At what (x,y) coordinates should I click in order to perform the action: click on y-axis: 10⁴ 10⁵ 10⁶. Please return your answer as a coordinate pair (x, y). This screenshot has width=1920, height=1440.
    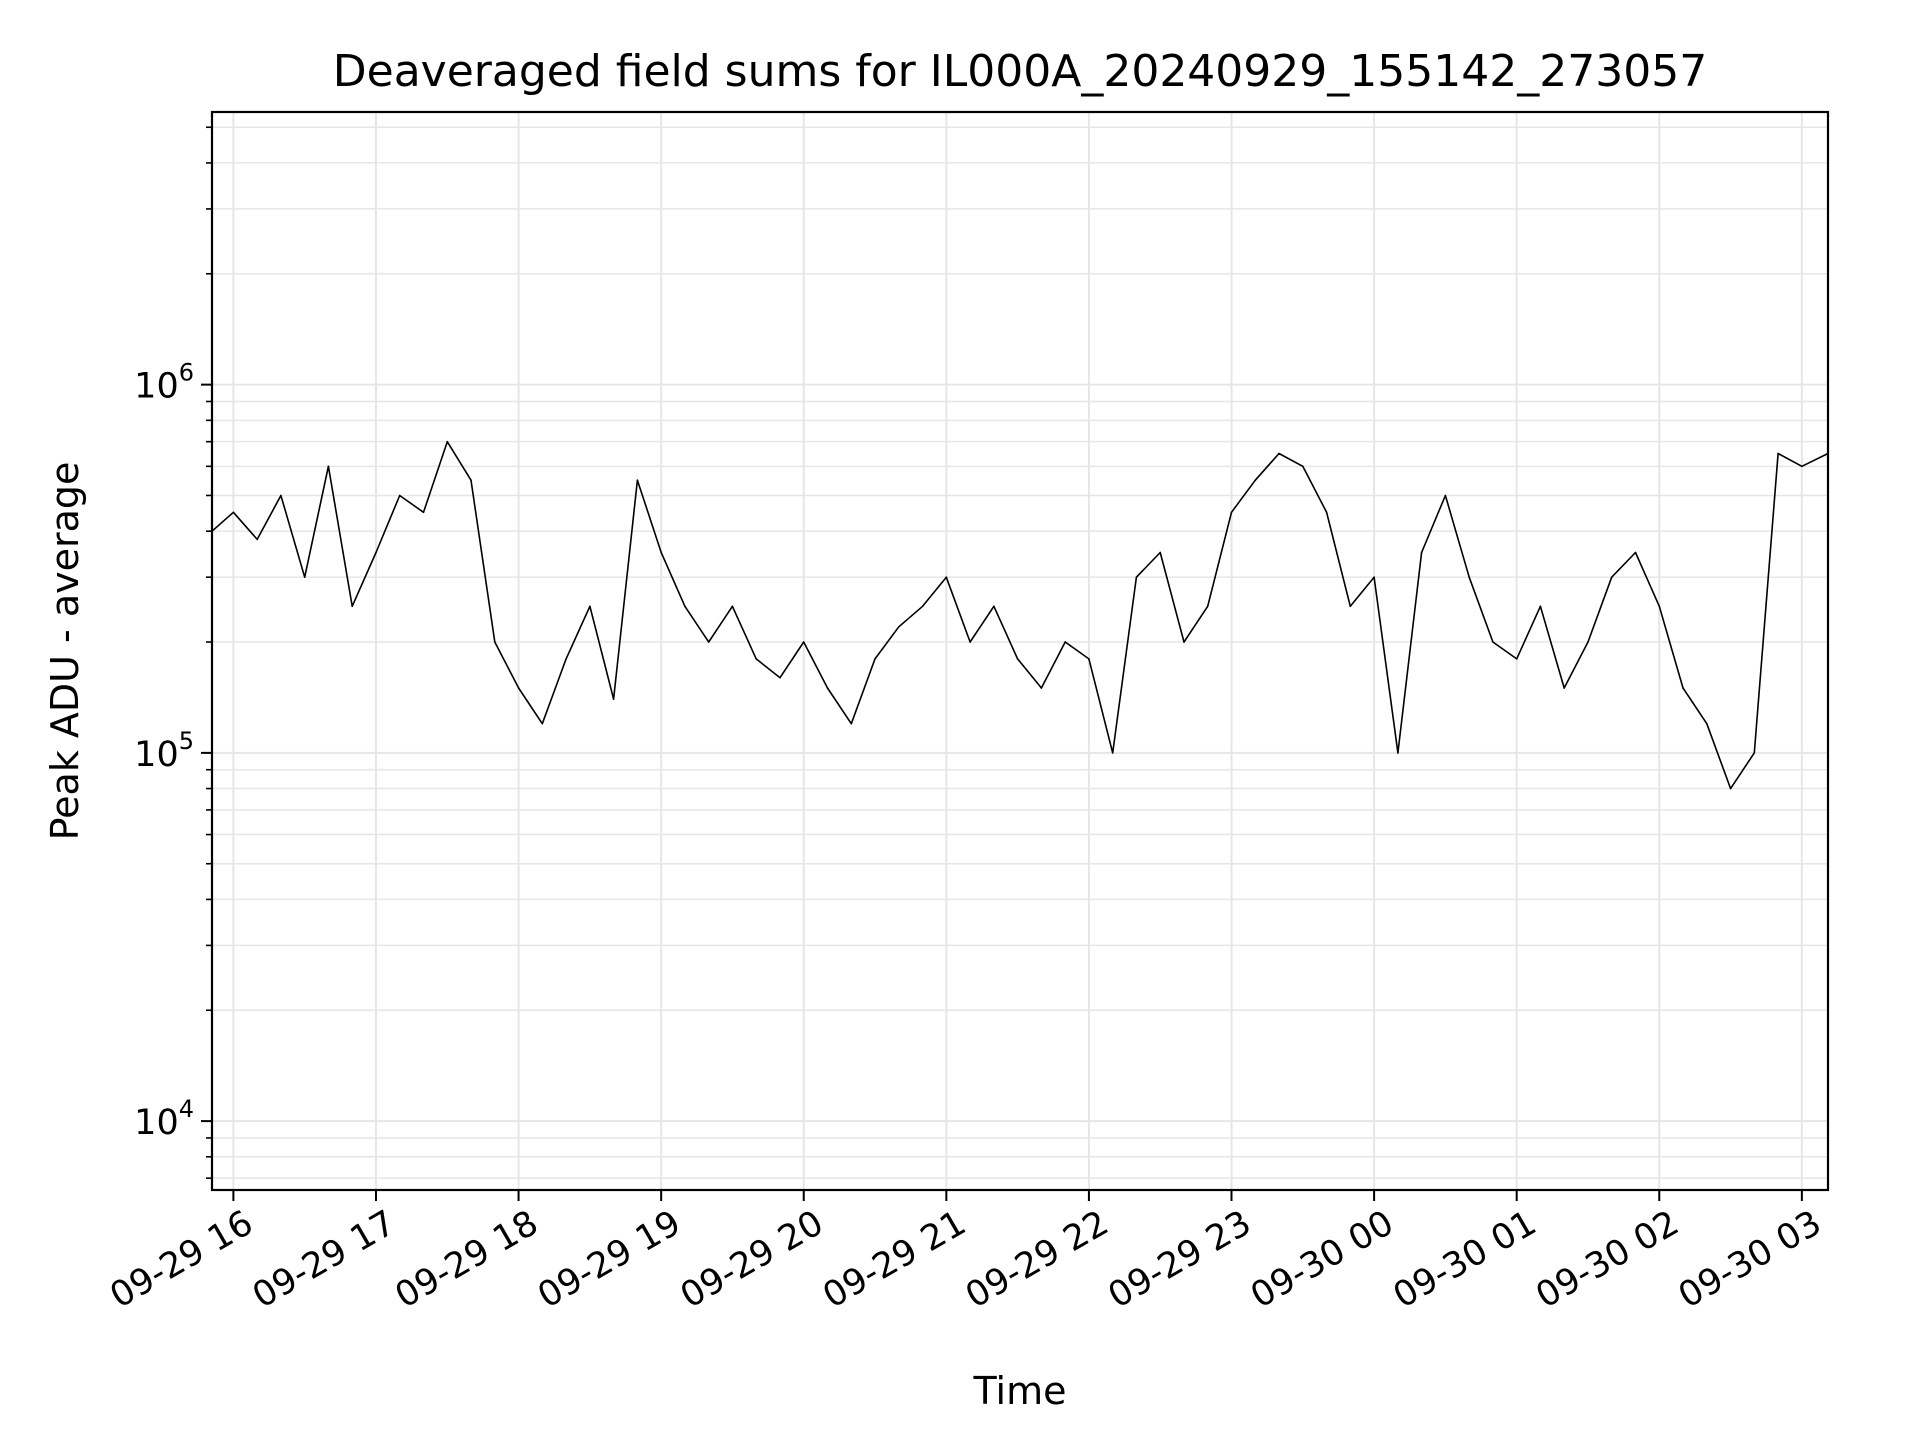
    Looking at the image, I should click on (173, 652).